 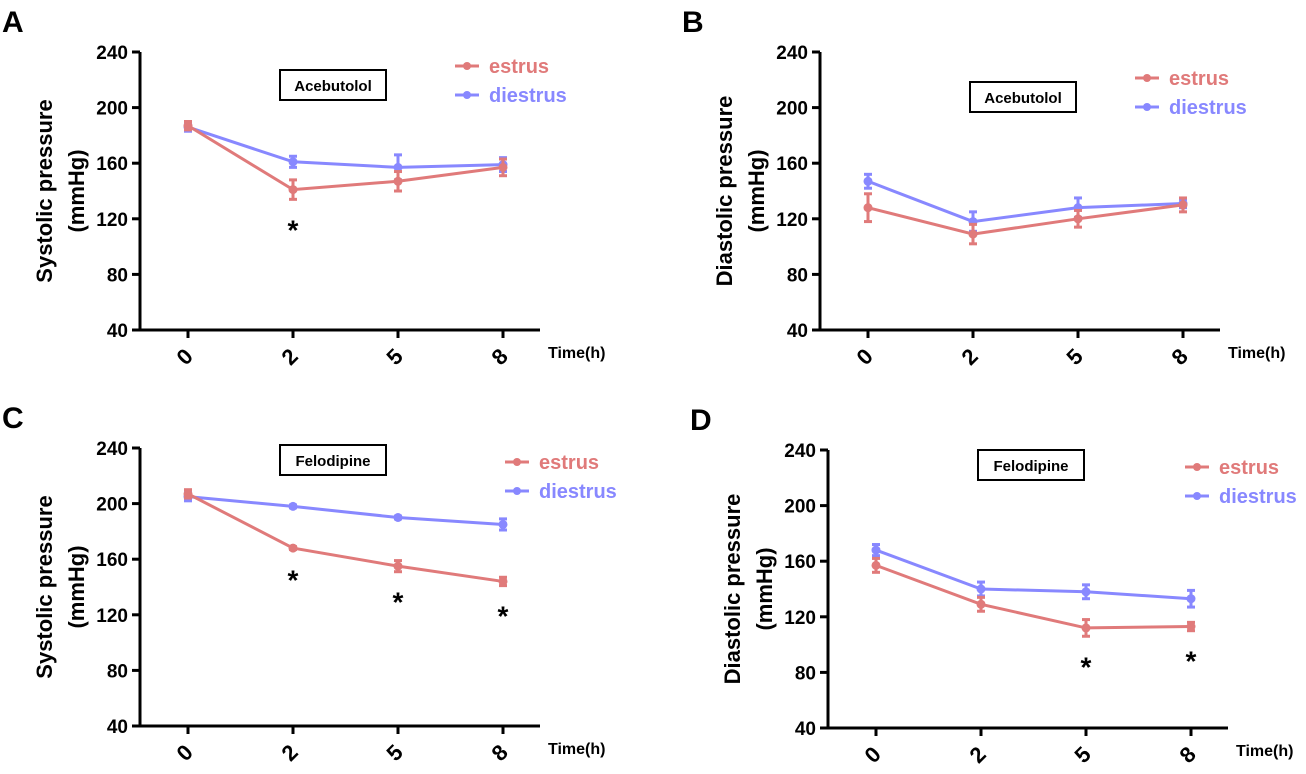 What do you see at coordinates (13, 418) in the screenshot?
I see `panel-letter: C` at bounding box center [13, 418].